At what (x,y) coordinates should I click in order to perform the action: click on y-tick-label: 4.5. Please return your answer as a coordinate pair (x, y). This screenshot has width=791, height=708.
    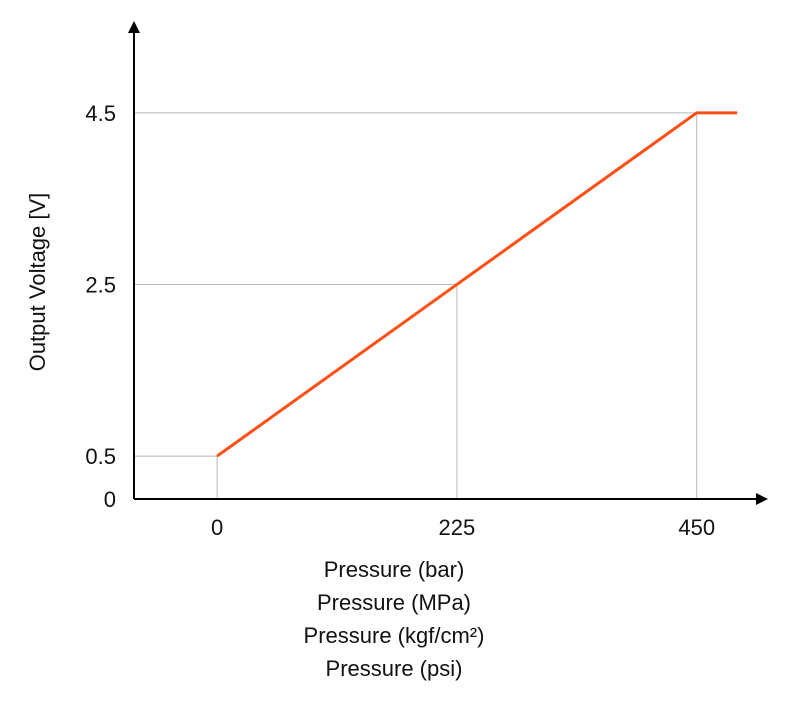
    Looking at the image, I should click on (100, 113).